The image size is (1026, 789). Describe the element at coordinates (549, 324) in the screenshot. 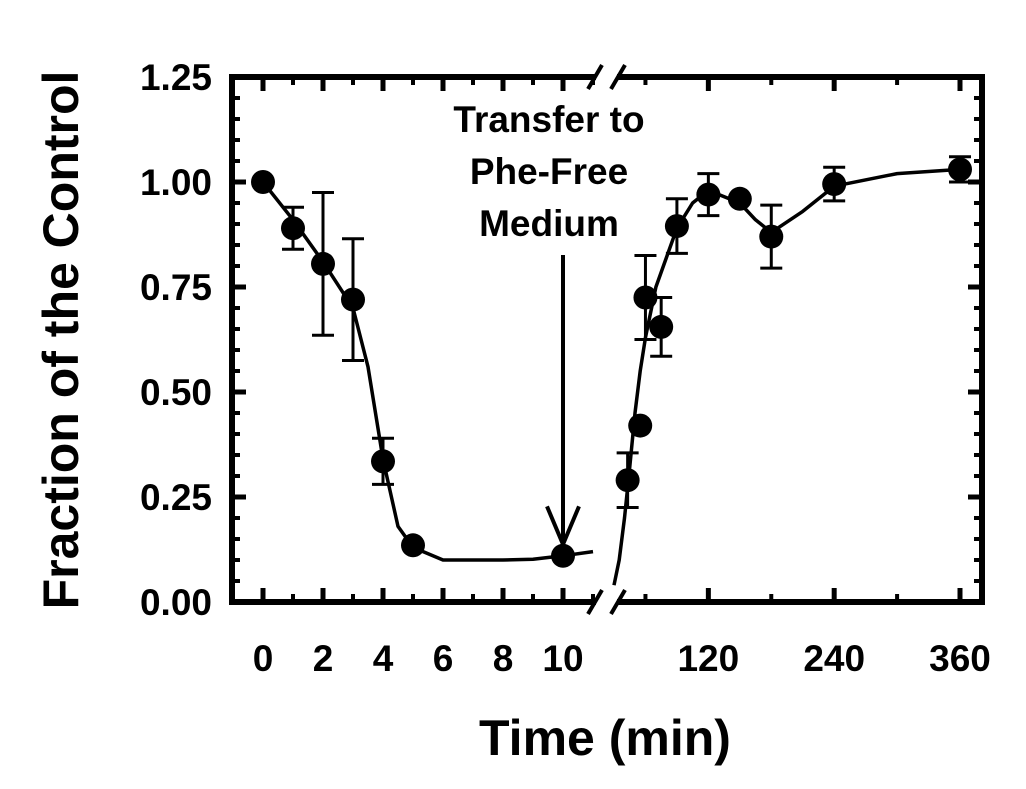

I see `annotation: Transfer to Phe-Free Medium` at that location.